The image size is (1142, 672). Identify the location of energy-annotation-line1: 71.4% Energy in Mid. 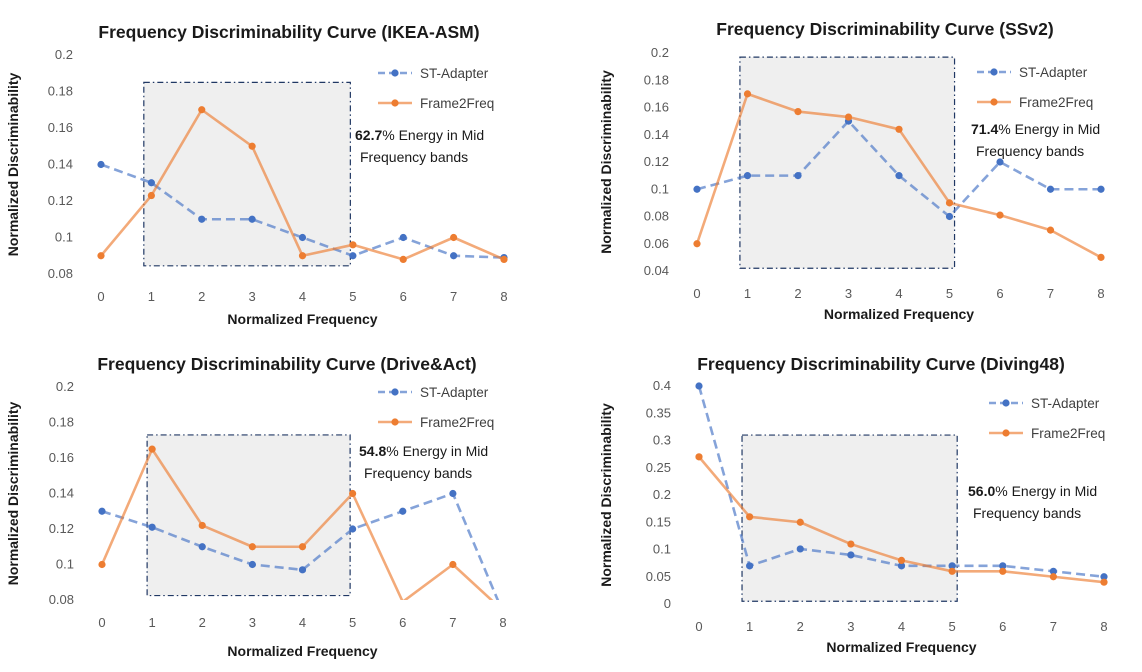
(1035, 129).